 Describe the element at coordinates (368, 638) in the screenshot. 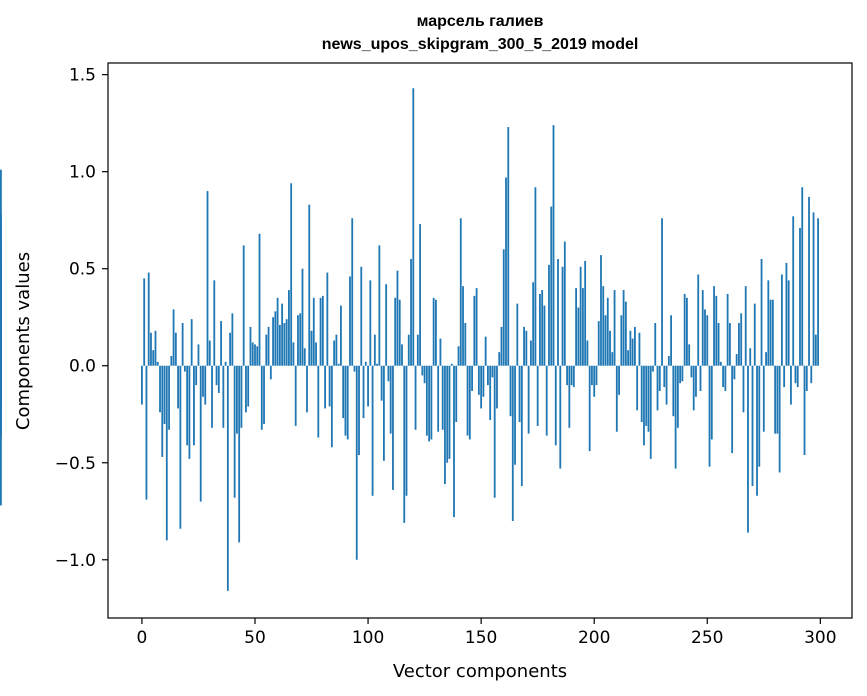

I see `x-tick-label: 100` at that location.